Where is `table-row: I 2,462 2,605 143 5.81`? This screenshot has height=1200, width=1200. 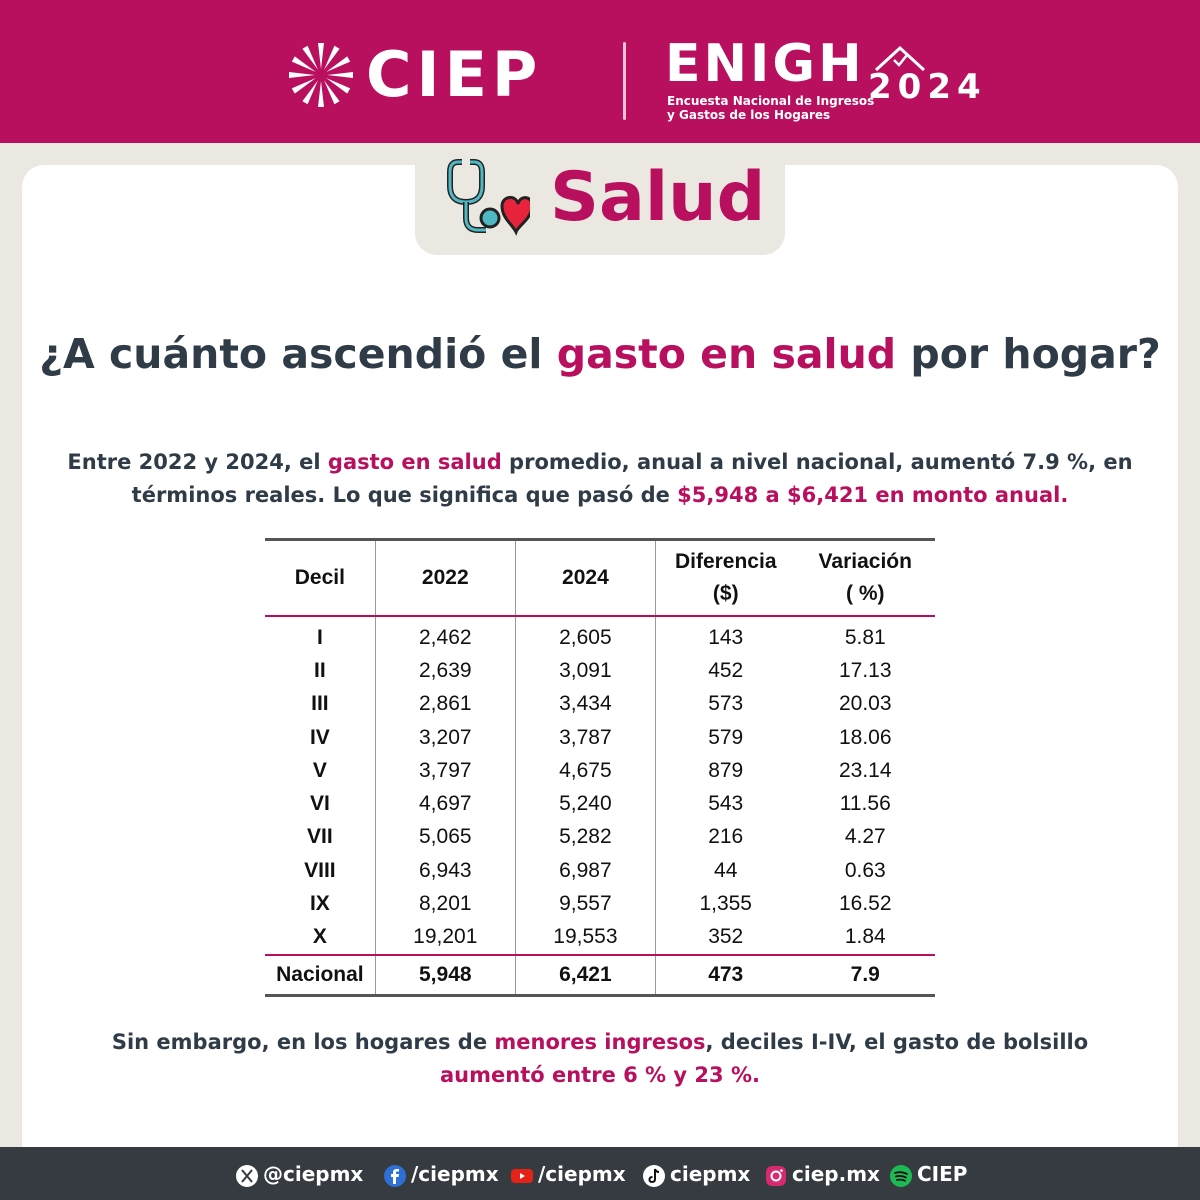
table-row: I 2,462 2,605 143 5.81 is located at coordinates (600, 635).